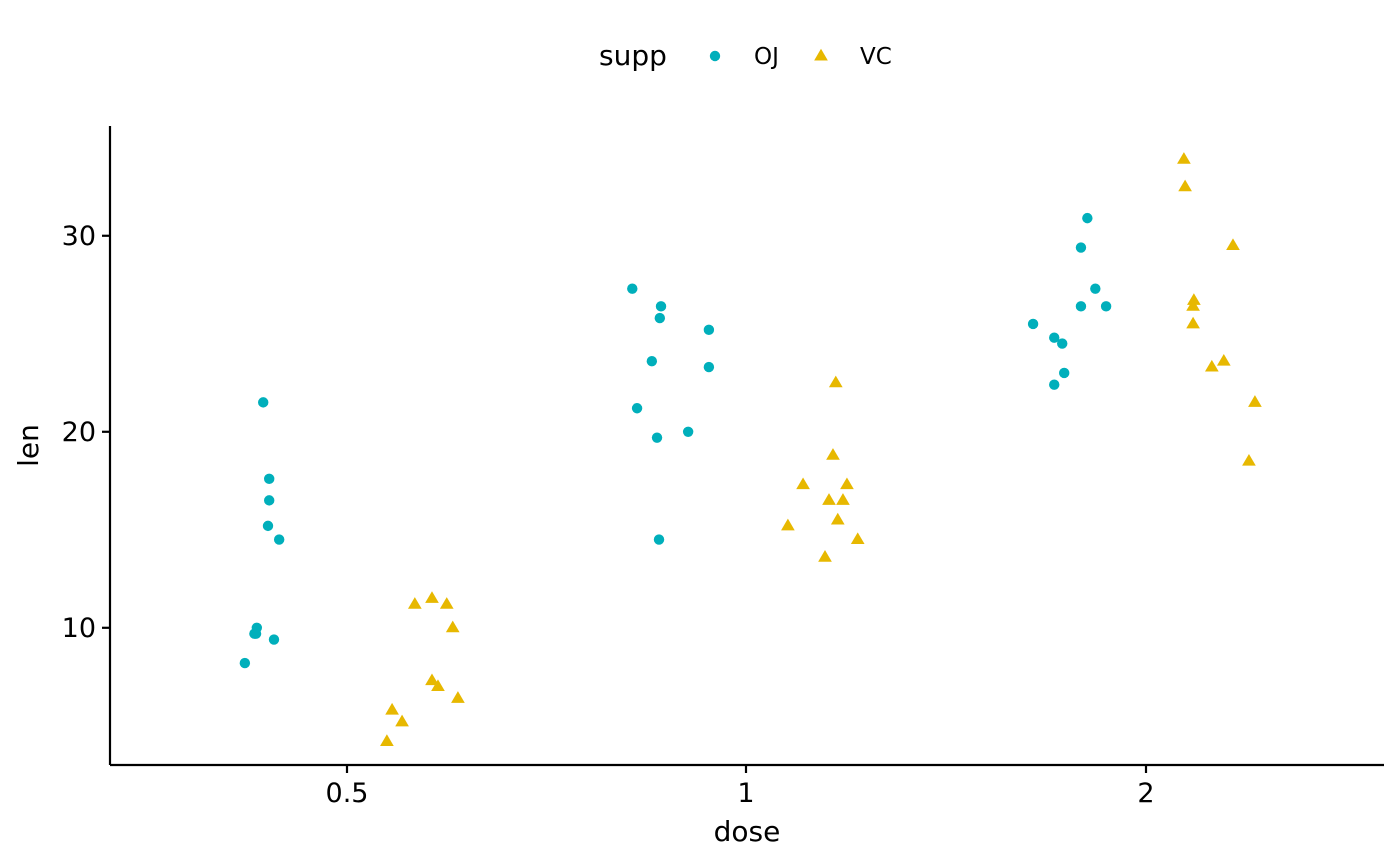 This screenshot has height=866, width=1400. What do you see at coordinates (821, 54) in the screenshot?
I see `legend-key-vc` at bounding box center [821, 54].